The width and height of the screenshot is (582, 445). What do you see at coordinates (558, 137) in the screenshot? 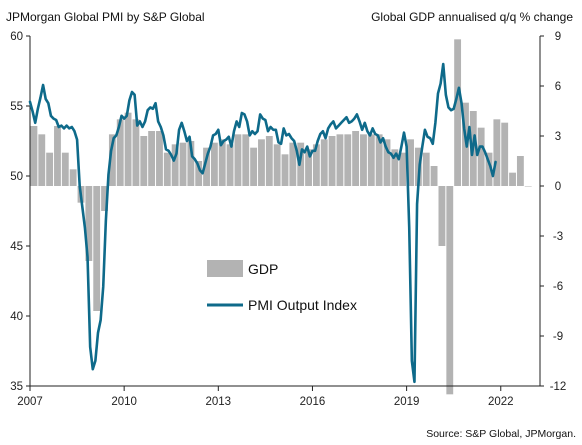
I see `right-axis-tick-label: 3` at bounding box center [558, 137].